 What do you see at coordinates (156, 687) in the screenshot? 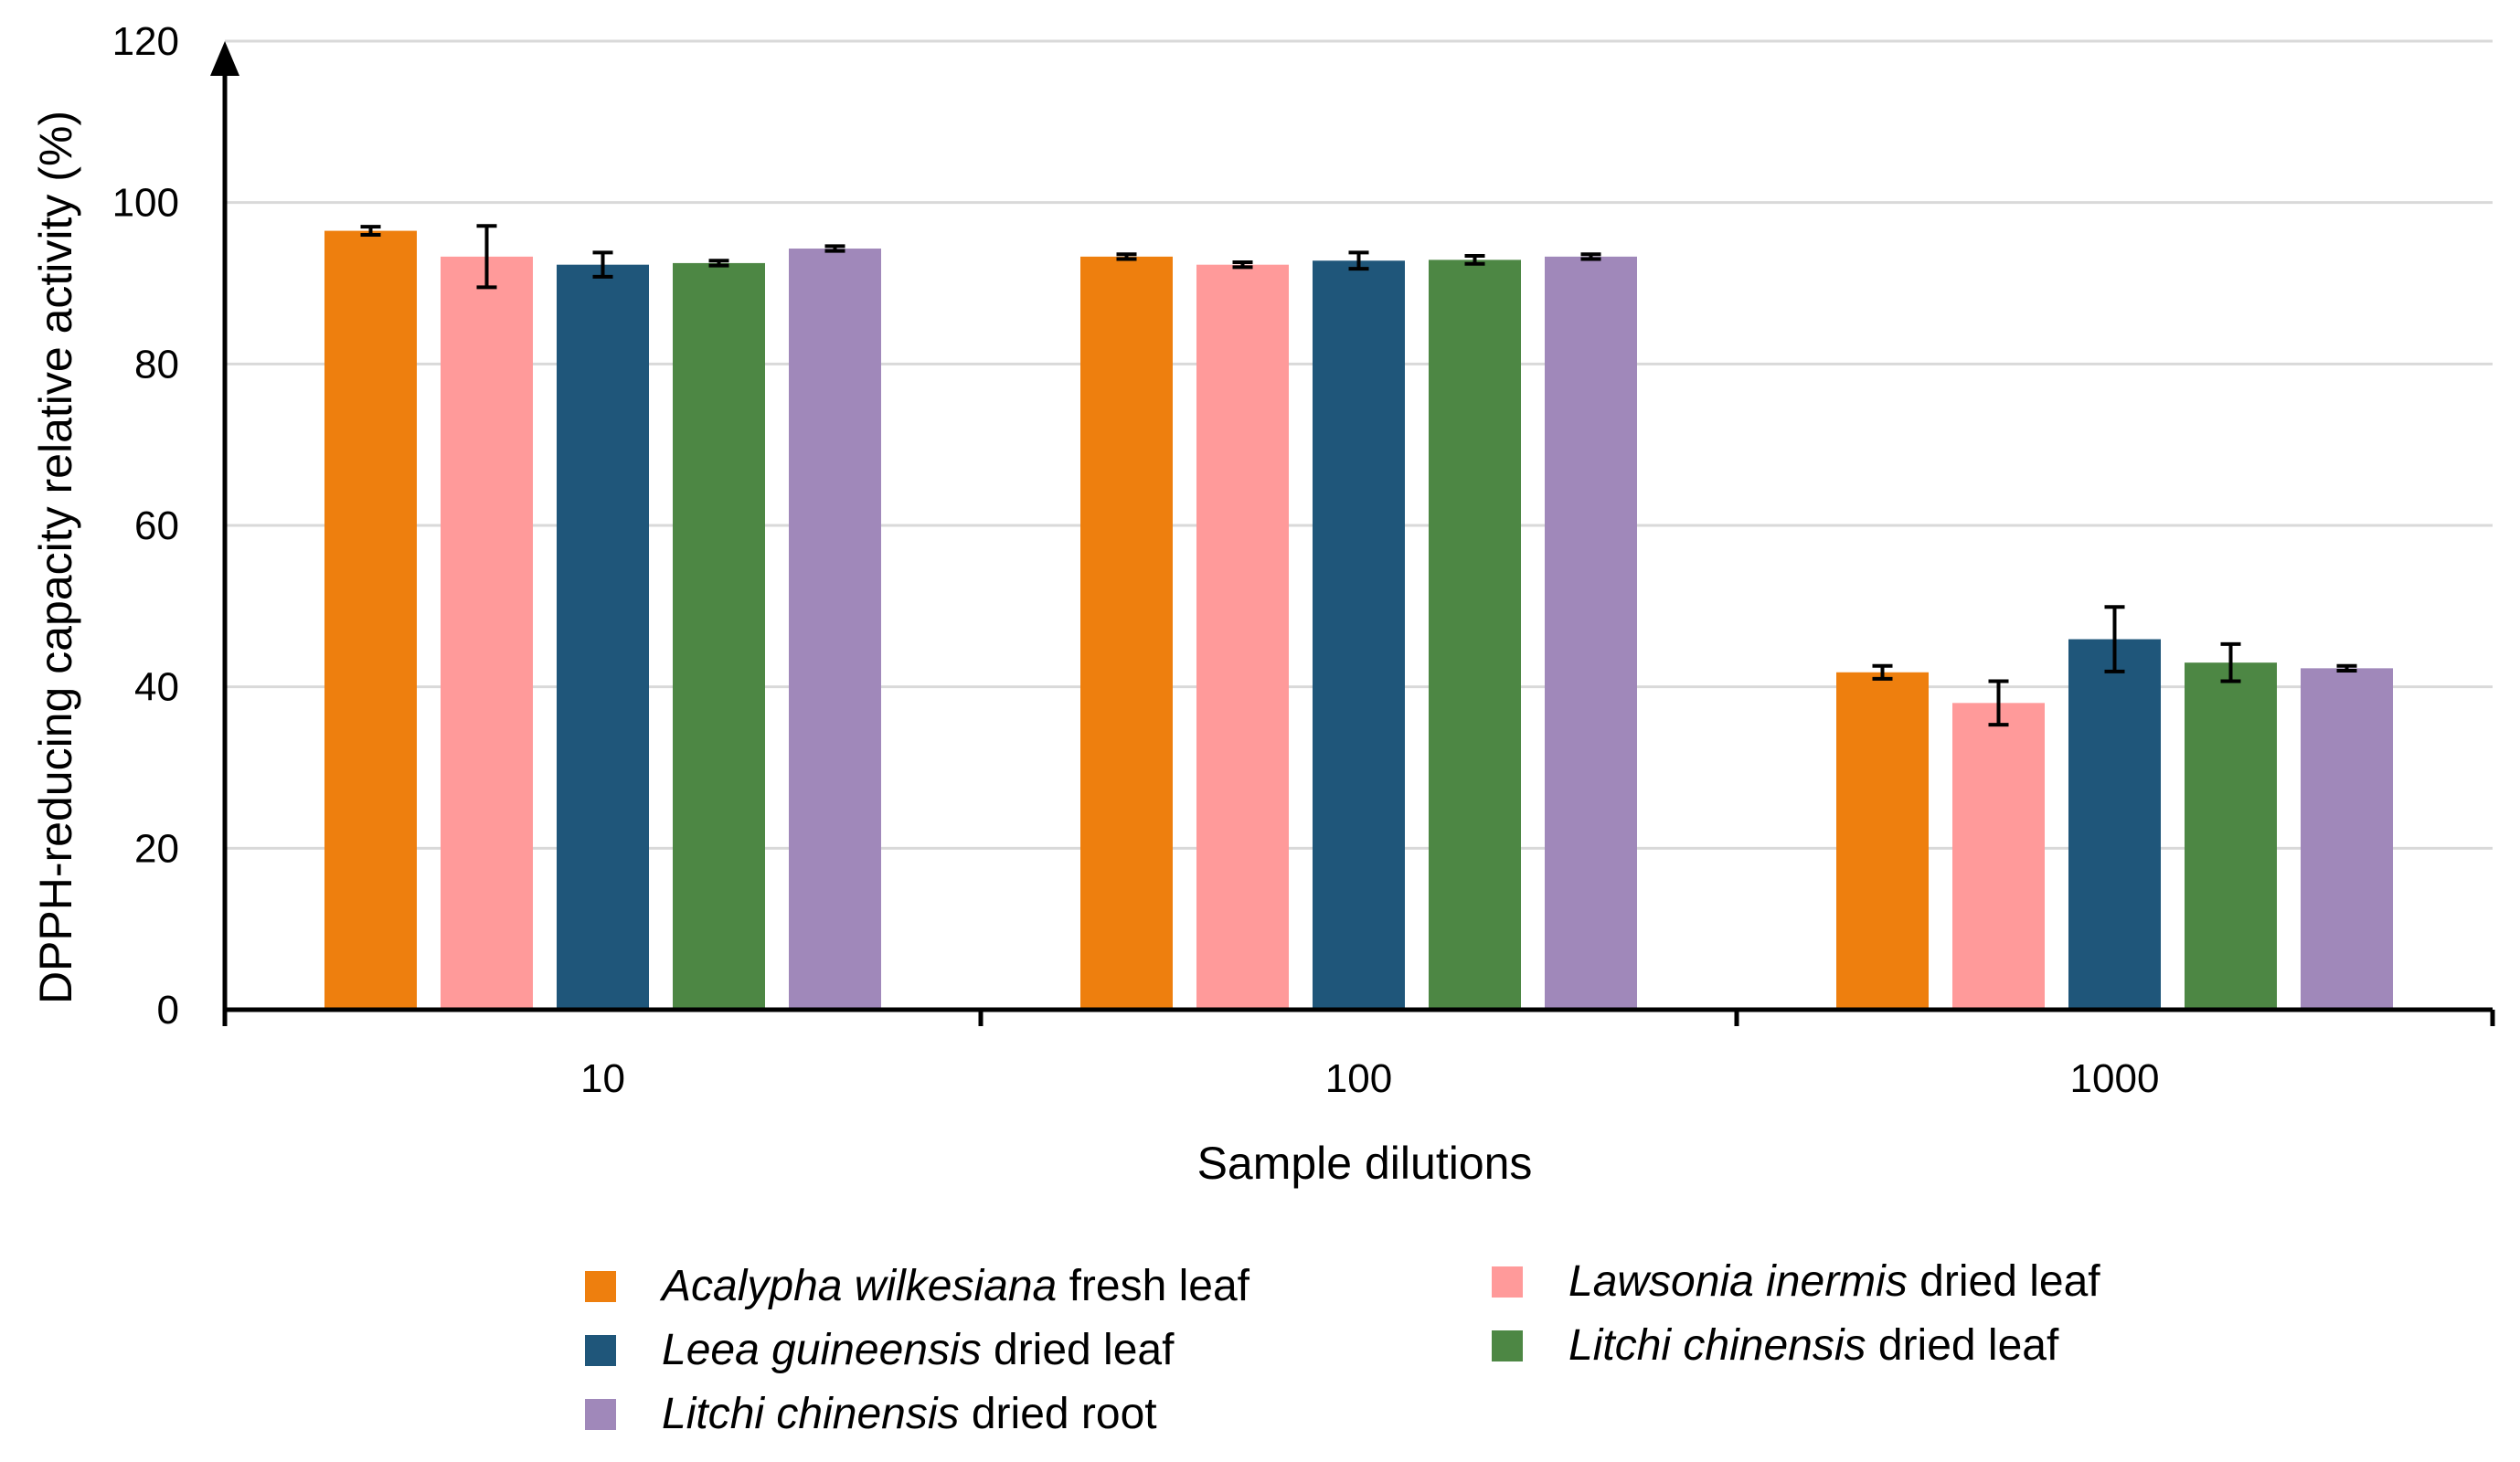
I see `y-tick-label: 40` at bounding box center [156, 687].